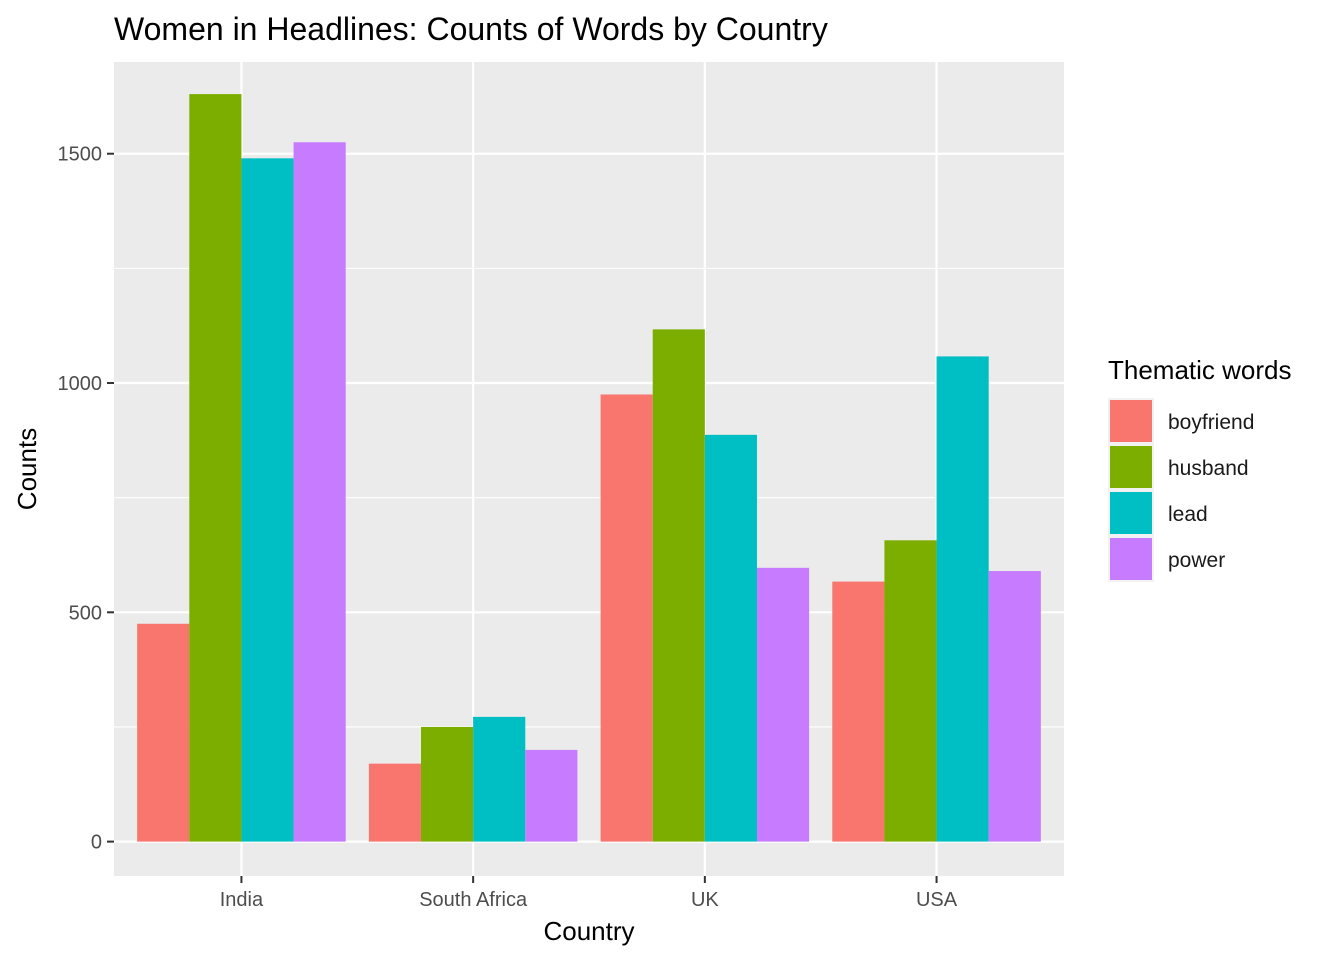  I want to click on bar-power-usa, so click(1014, 706).